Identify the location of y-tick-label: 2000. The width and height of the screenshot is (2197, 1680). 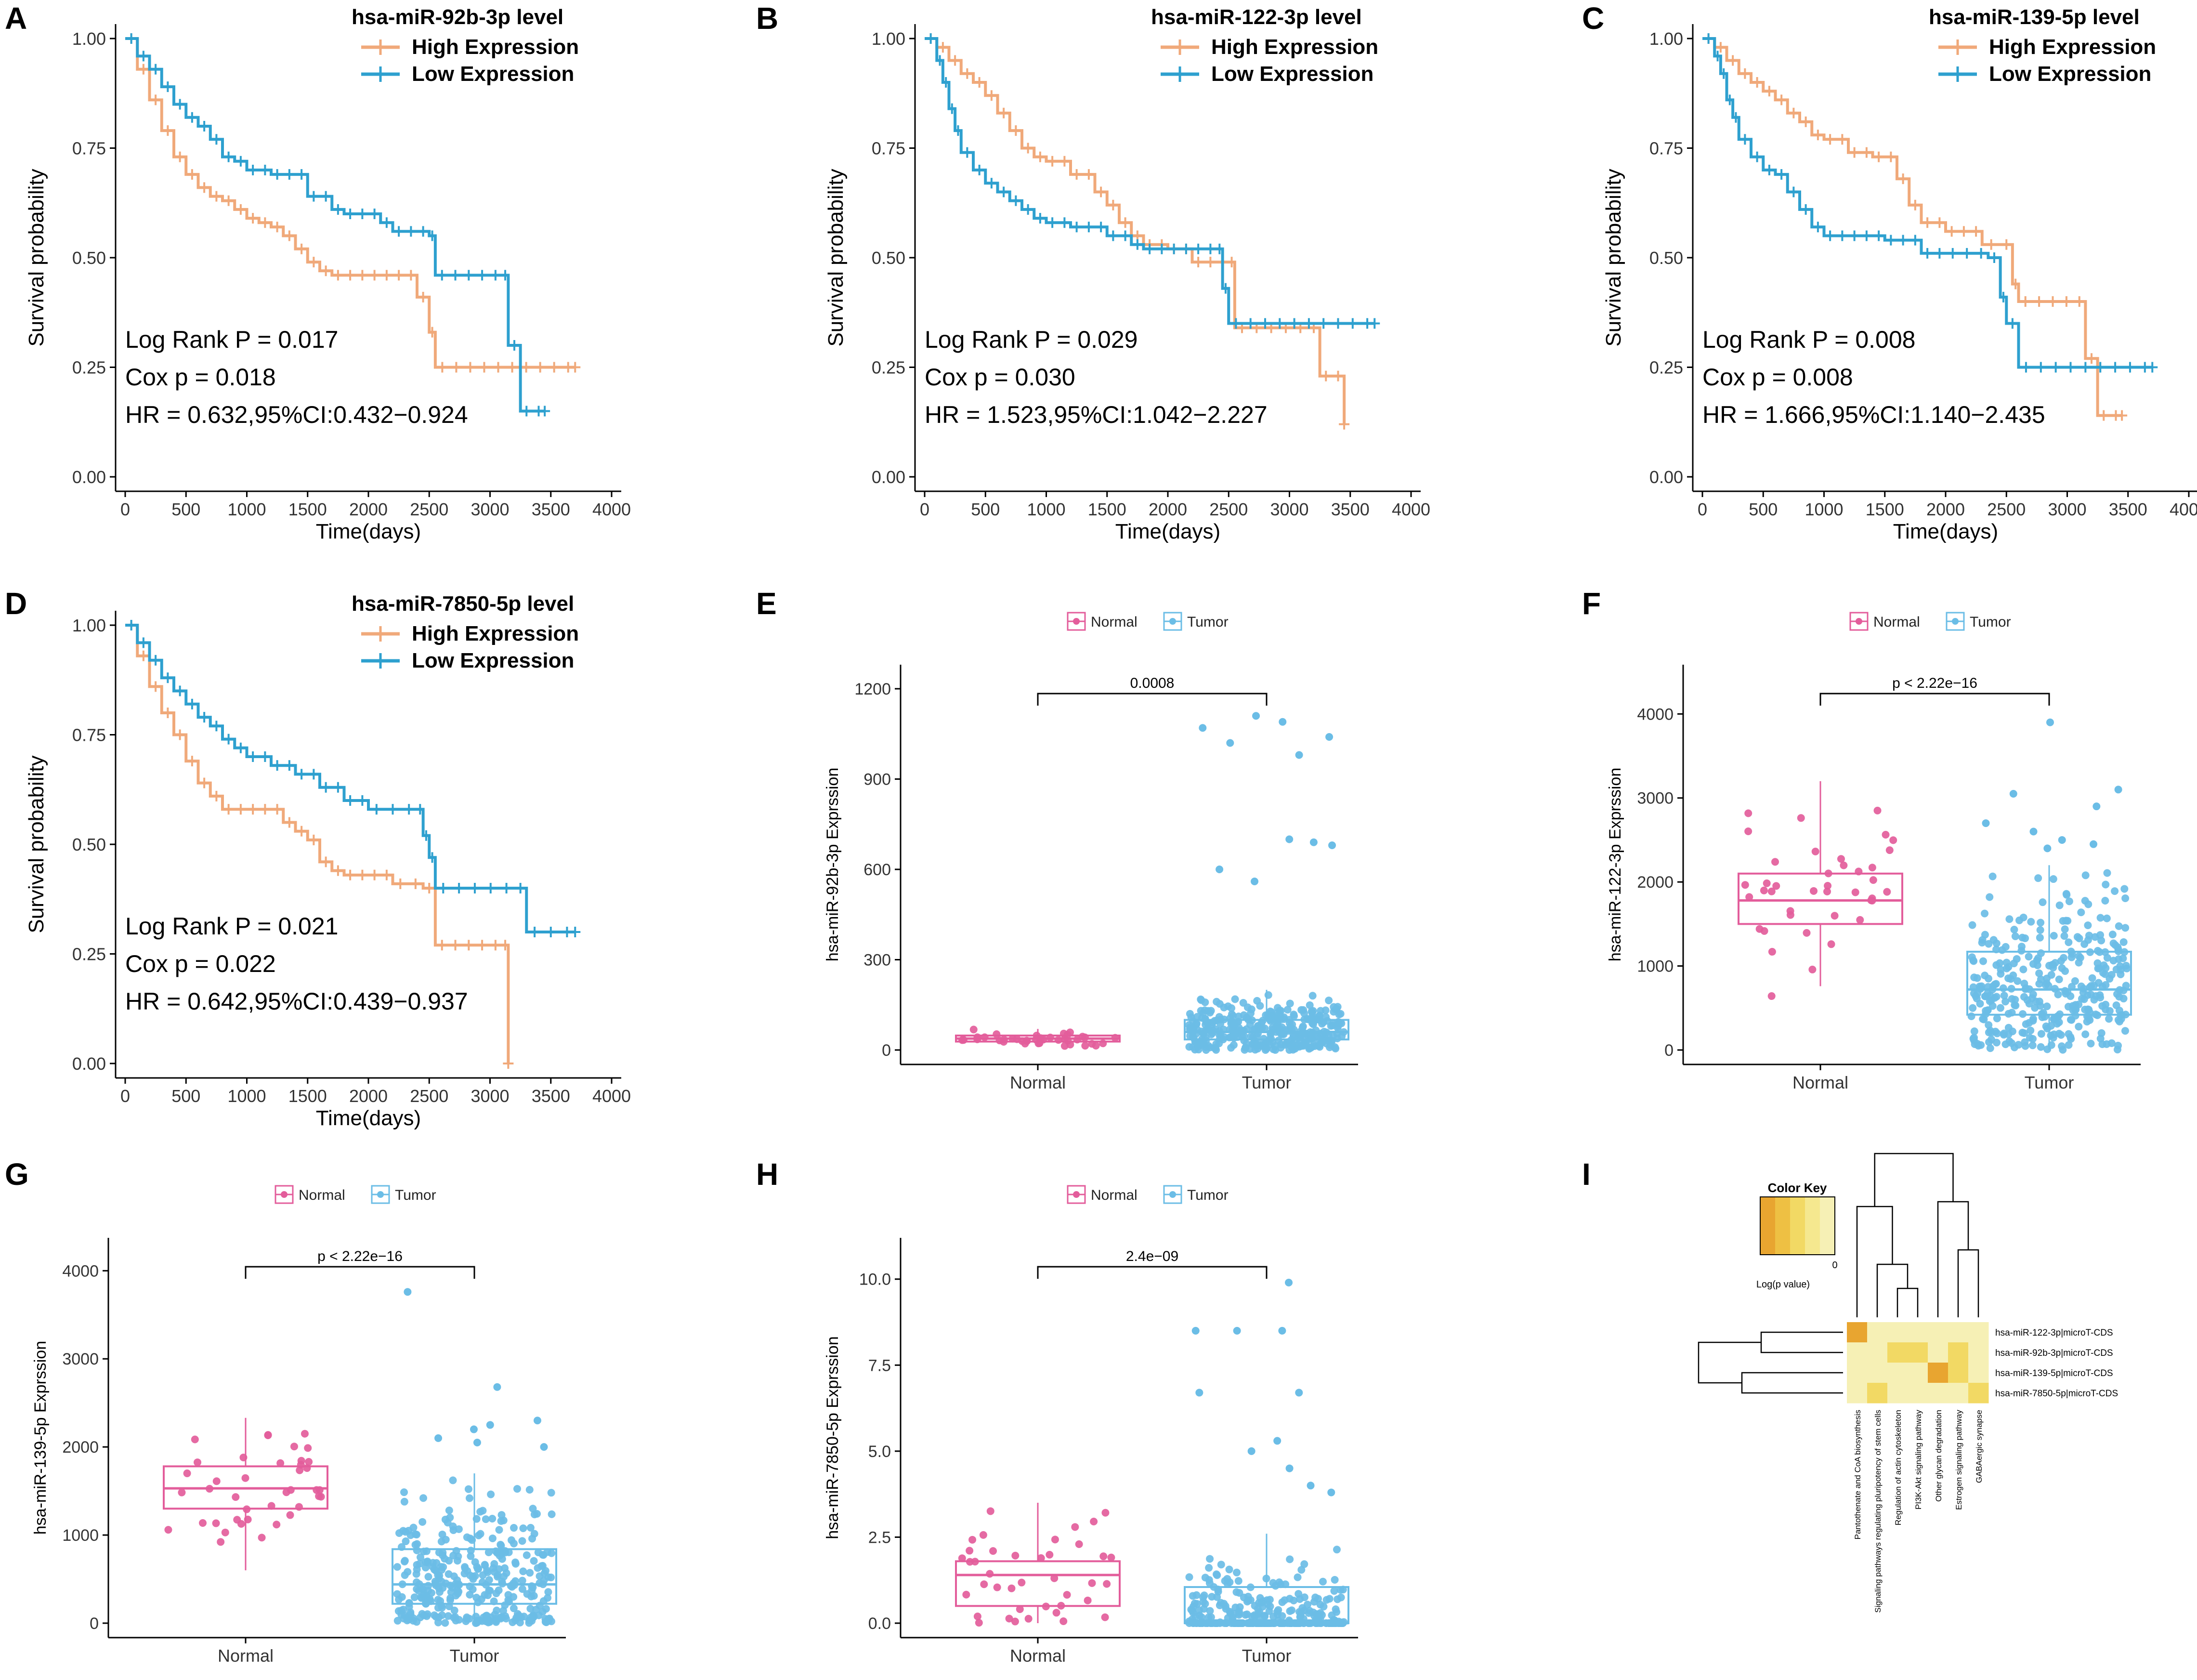
(1656, 883).